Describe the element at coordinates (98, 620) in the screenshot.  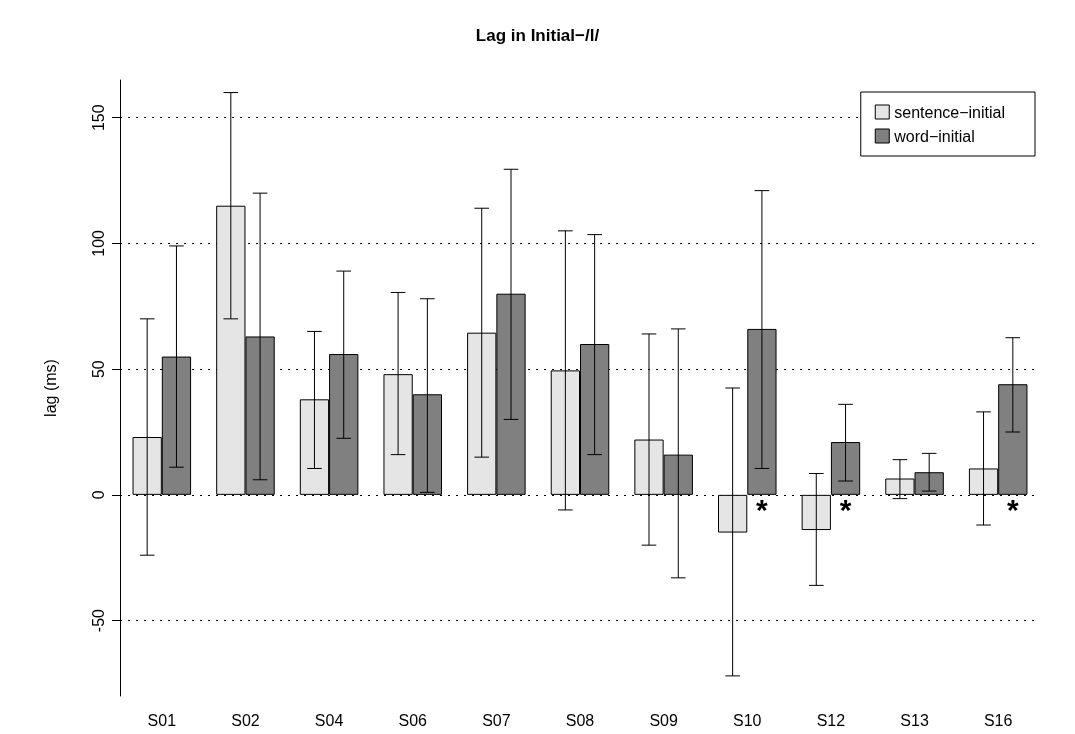
I see `y-tick-label: -50` at that location.